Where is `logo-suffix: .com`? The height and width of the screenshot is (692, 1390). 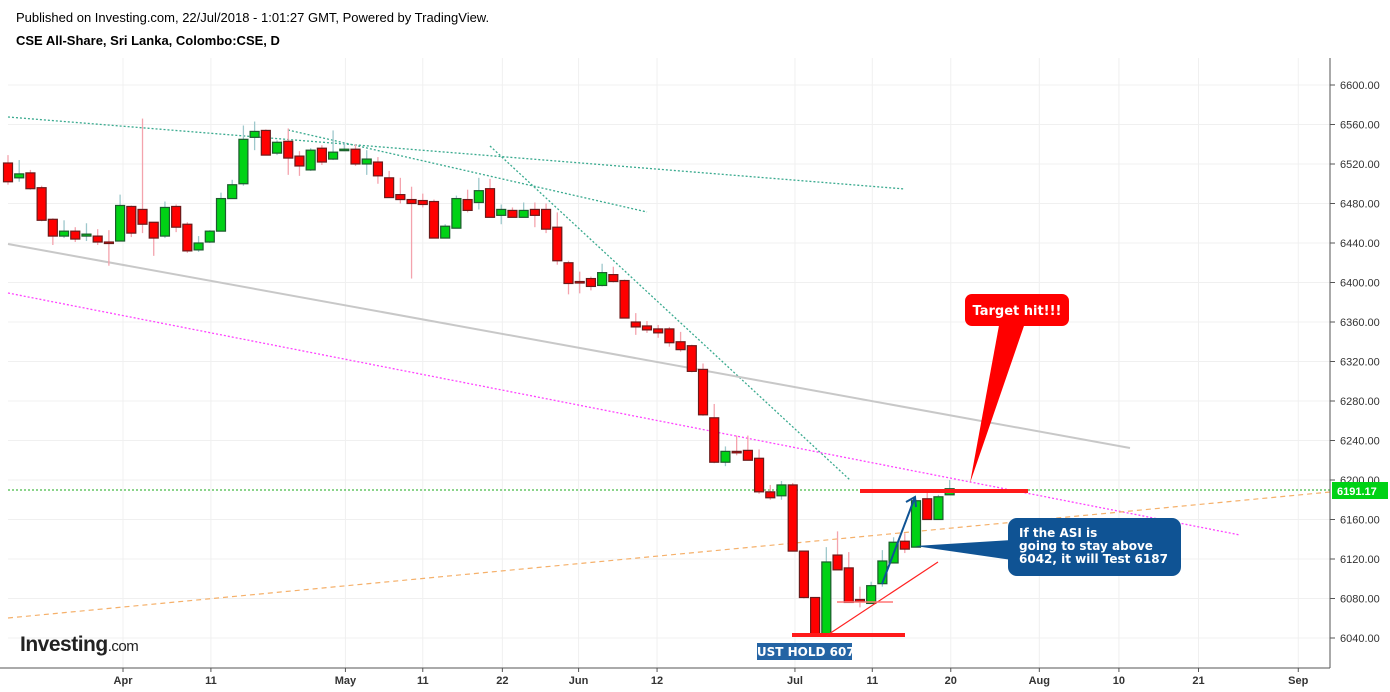
logo-suffix: .com is located at coordinates (123, 646).